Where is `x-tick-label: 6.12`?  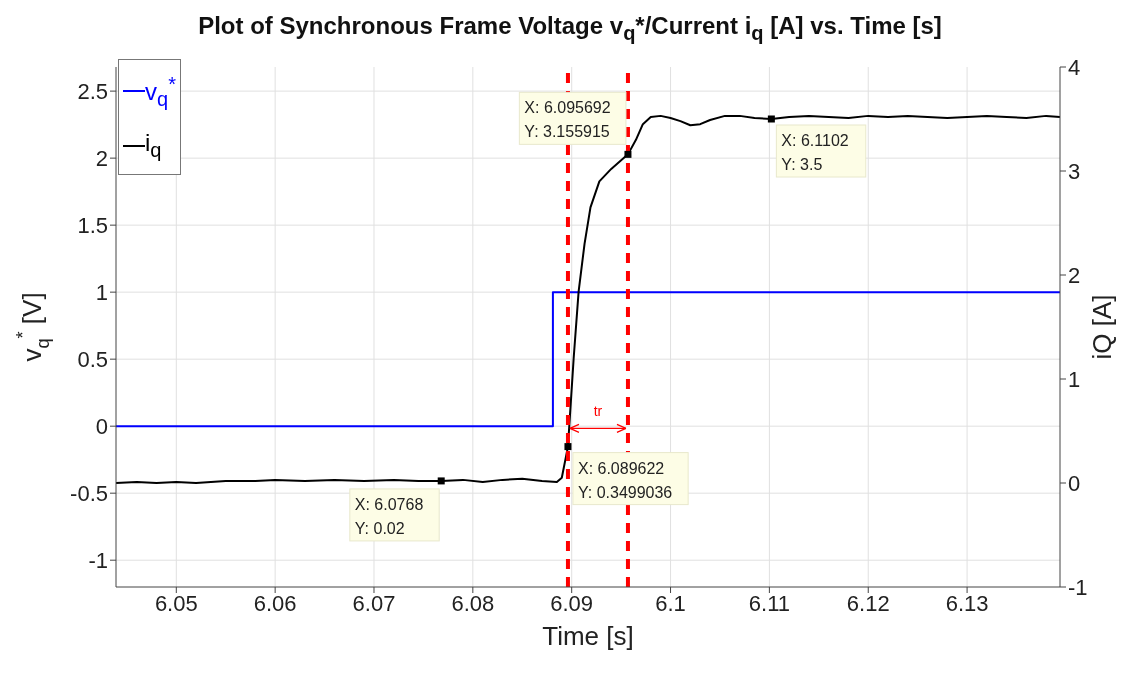 x-tick-label: 6.12 is located at coordinates (868, 603).